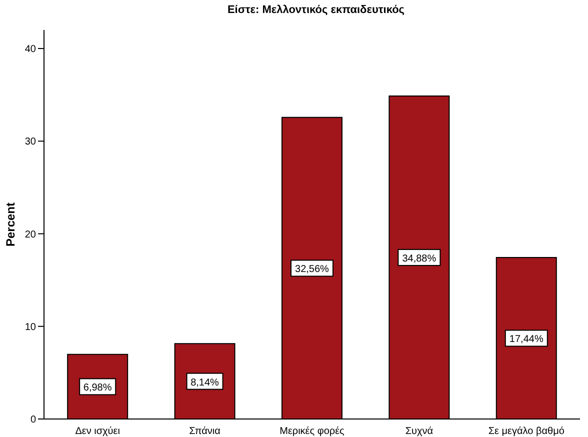 The height and width of the screenshot is (437, 588). Describe the element at coordinates (97, 431) in the screenshot. I see `x-tick-label: Δεν ισχύει` at that location.